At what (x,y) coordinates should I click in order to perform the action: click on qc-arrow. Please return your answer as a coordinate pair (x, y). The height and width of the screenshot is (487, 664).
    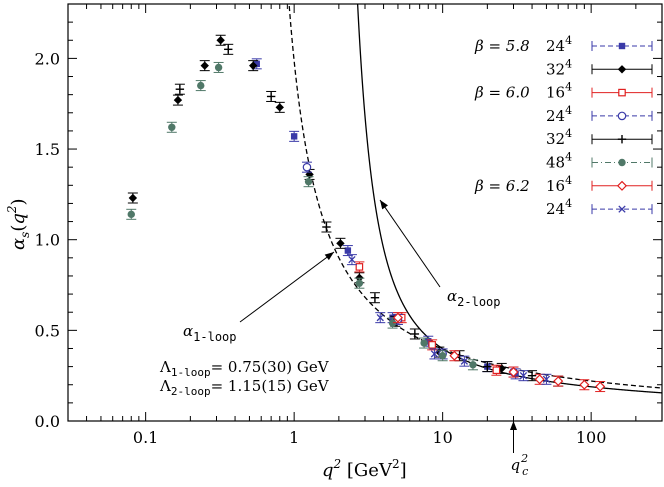
    Looking at the image, I should click on (513, 437).